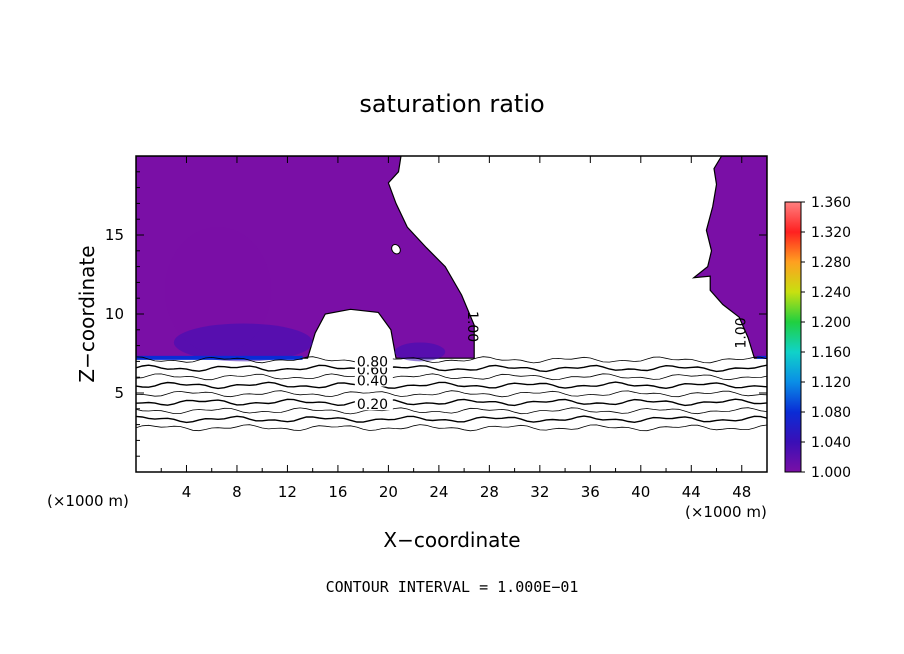 This screenshot has height=654, width=904. What do you see at coordinates (729, 257) in the screenshot?
I see `saturated-region-right` at bounding box center [729, 257].